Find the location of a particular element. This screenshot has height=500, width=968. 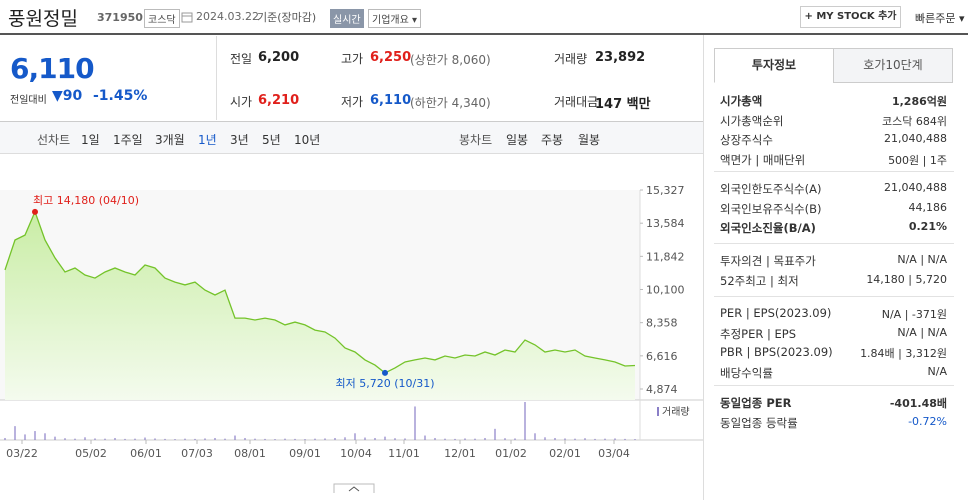

info-label: 외국인보유주식수(B) is located at coordinates (771, 208).